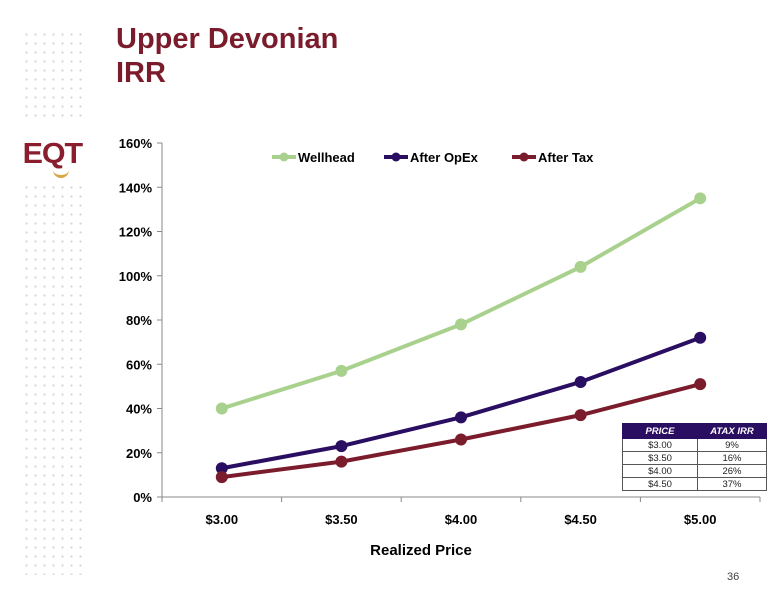 This screenshot has width=776, height=600. What do you see at coordinates (660, 471) in the screenshot?
I see `table-cell-price: $4.00` at bounding box center [660, 471].